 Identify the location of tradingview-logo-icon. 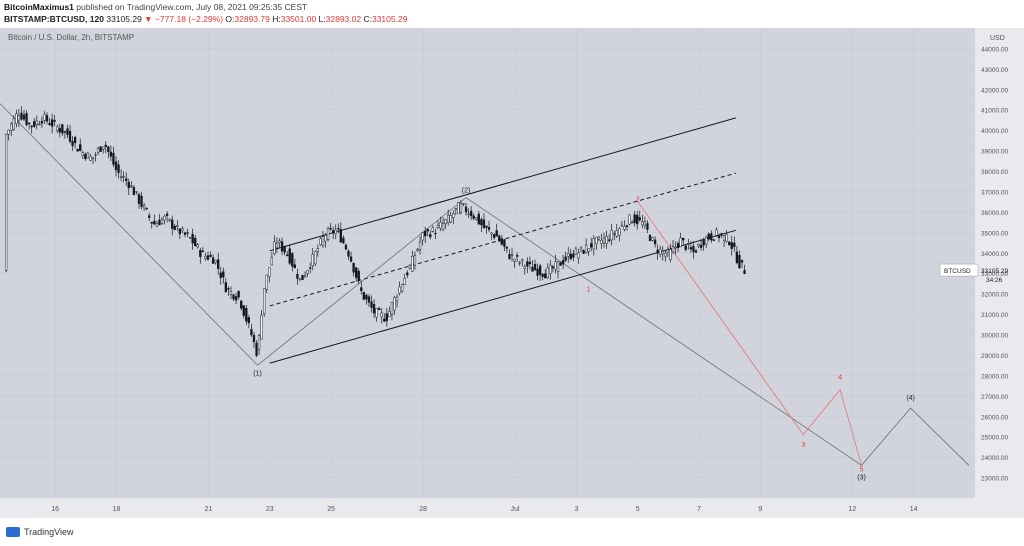
(13, 532).